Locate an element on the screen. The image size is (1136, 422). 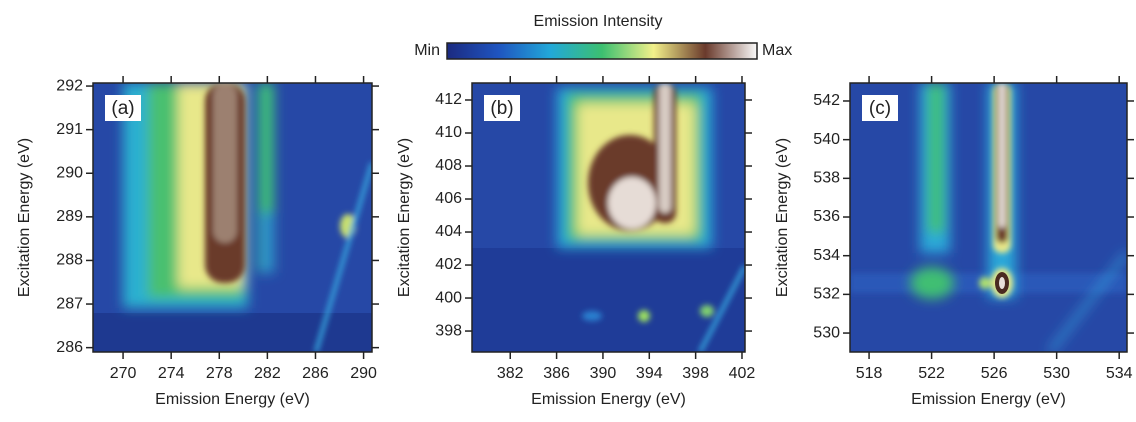
y-tick-label: 536 is located at coordinates (826, 216).